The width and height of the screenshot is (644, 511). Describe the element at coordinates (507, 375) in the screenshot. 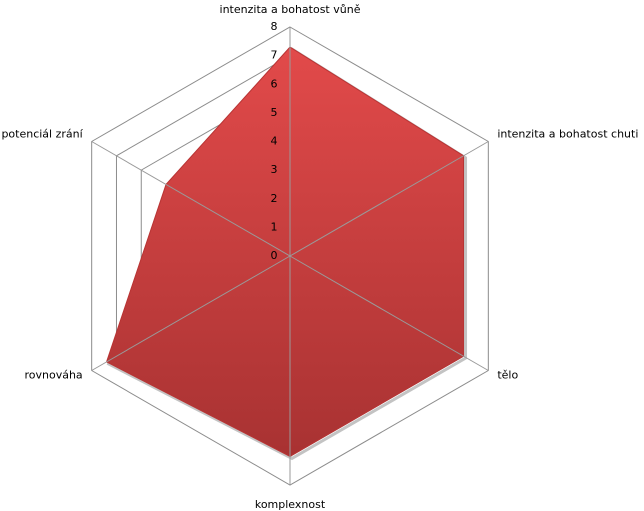

I see `axis-label: tělo` at that location.